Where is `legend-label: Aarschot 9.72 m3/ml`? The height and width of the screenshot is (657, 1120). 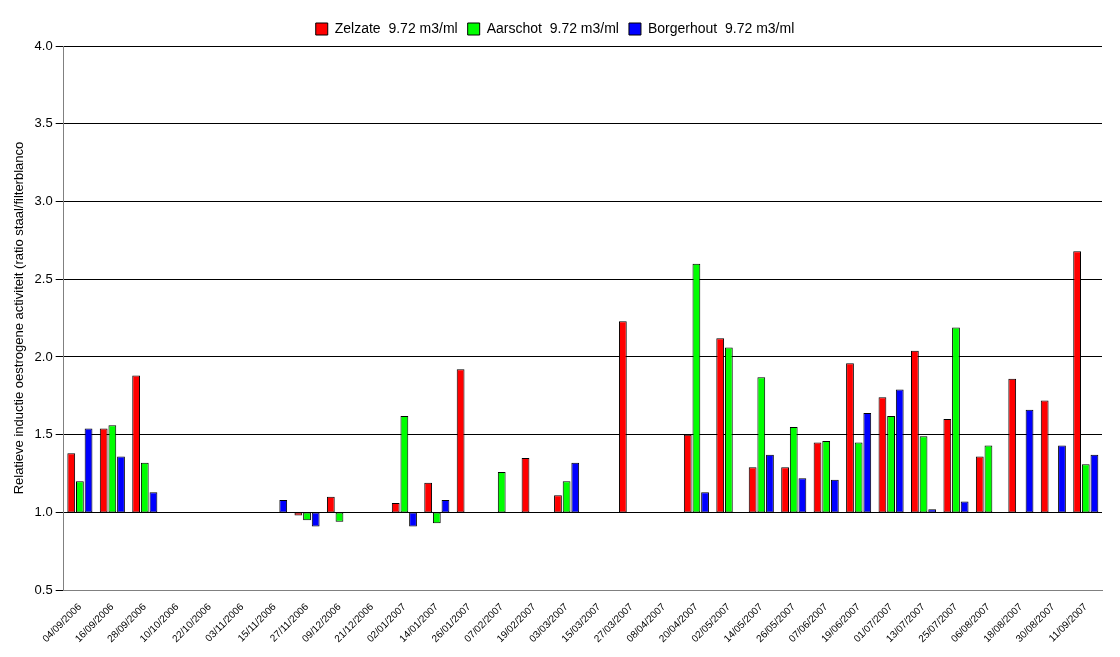
legend-label: Aarschot 9.72 m3/ml is located at coordinates (552, 27).